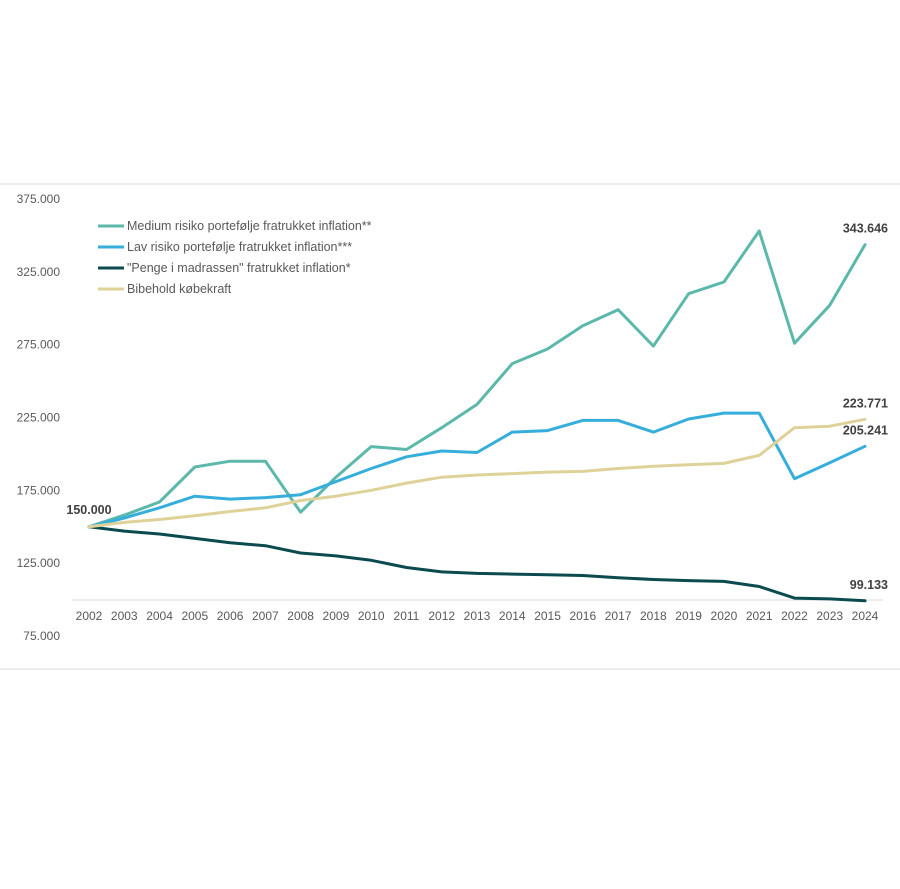 The image size is (900, 889). Describe the element at coordinates (124, 616) in the screenshot. I see `x-tick-label: 2003` at that location.